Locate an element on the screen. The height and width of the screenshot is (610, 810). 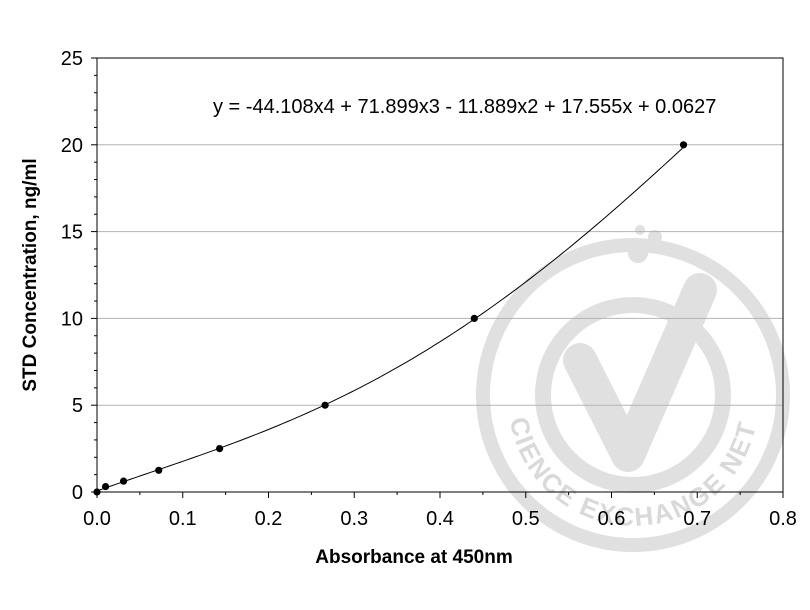
x-tick-label: 0.3 is located at coordinates (354, 519).